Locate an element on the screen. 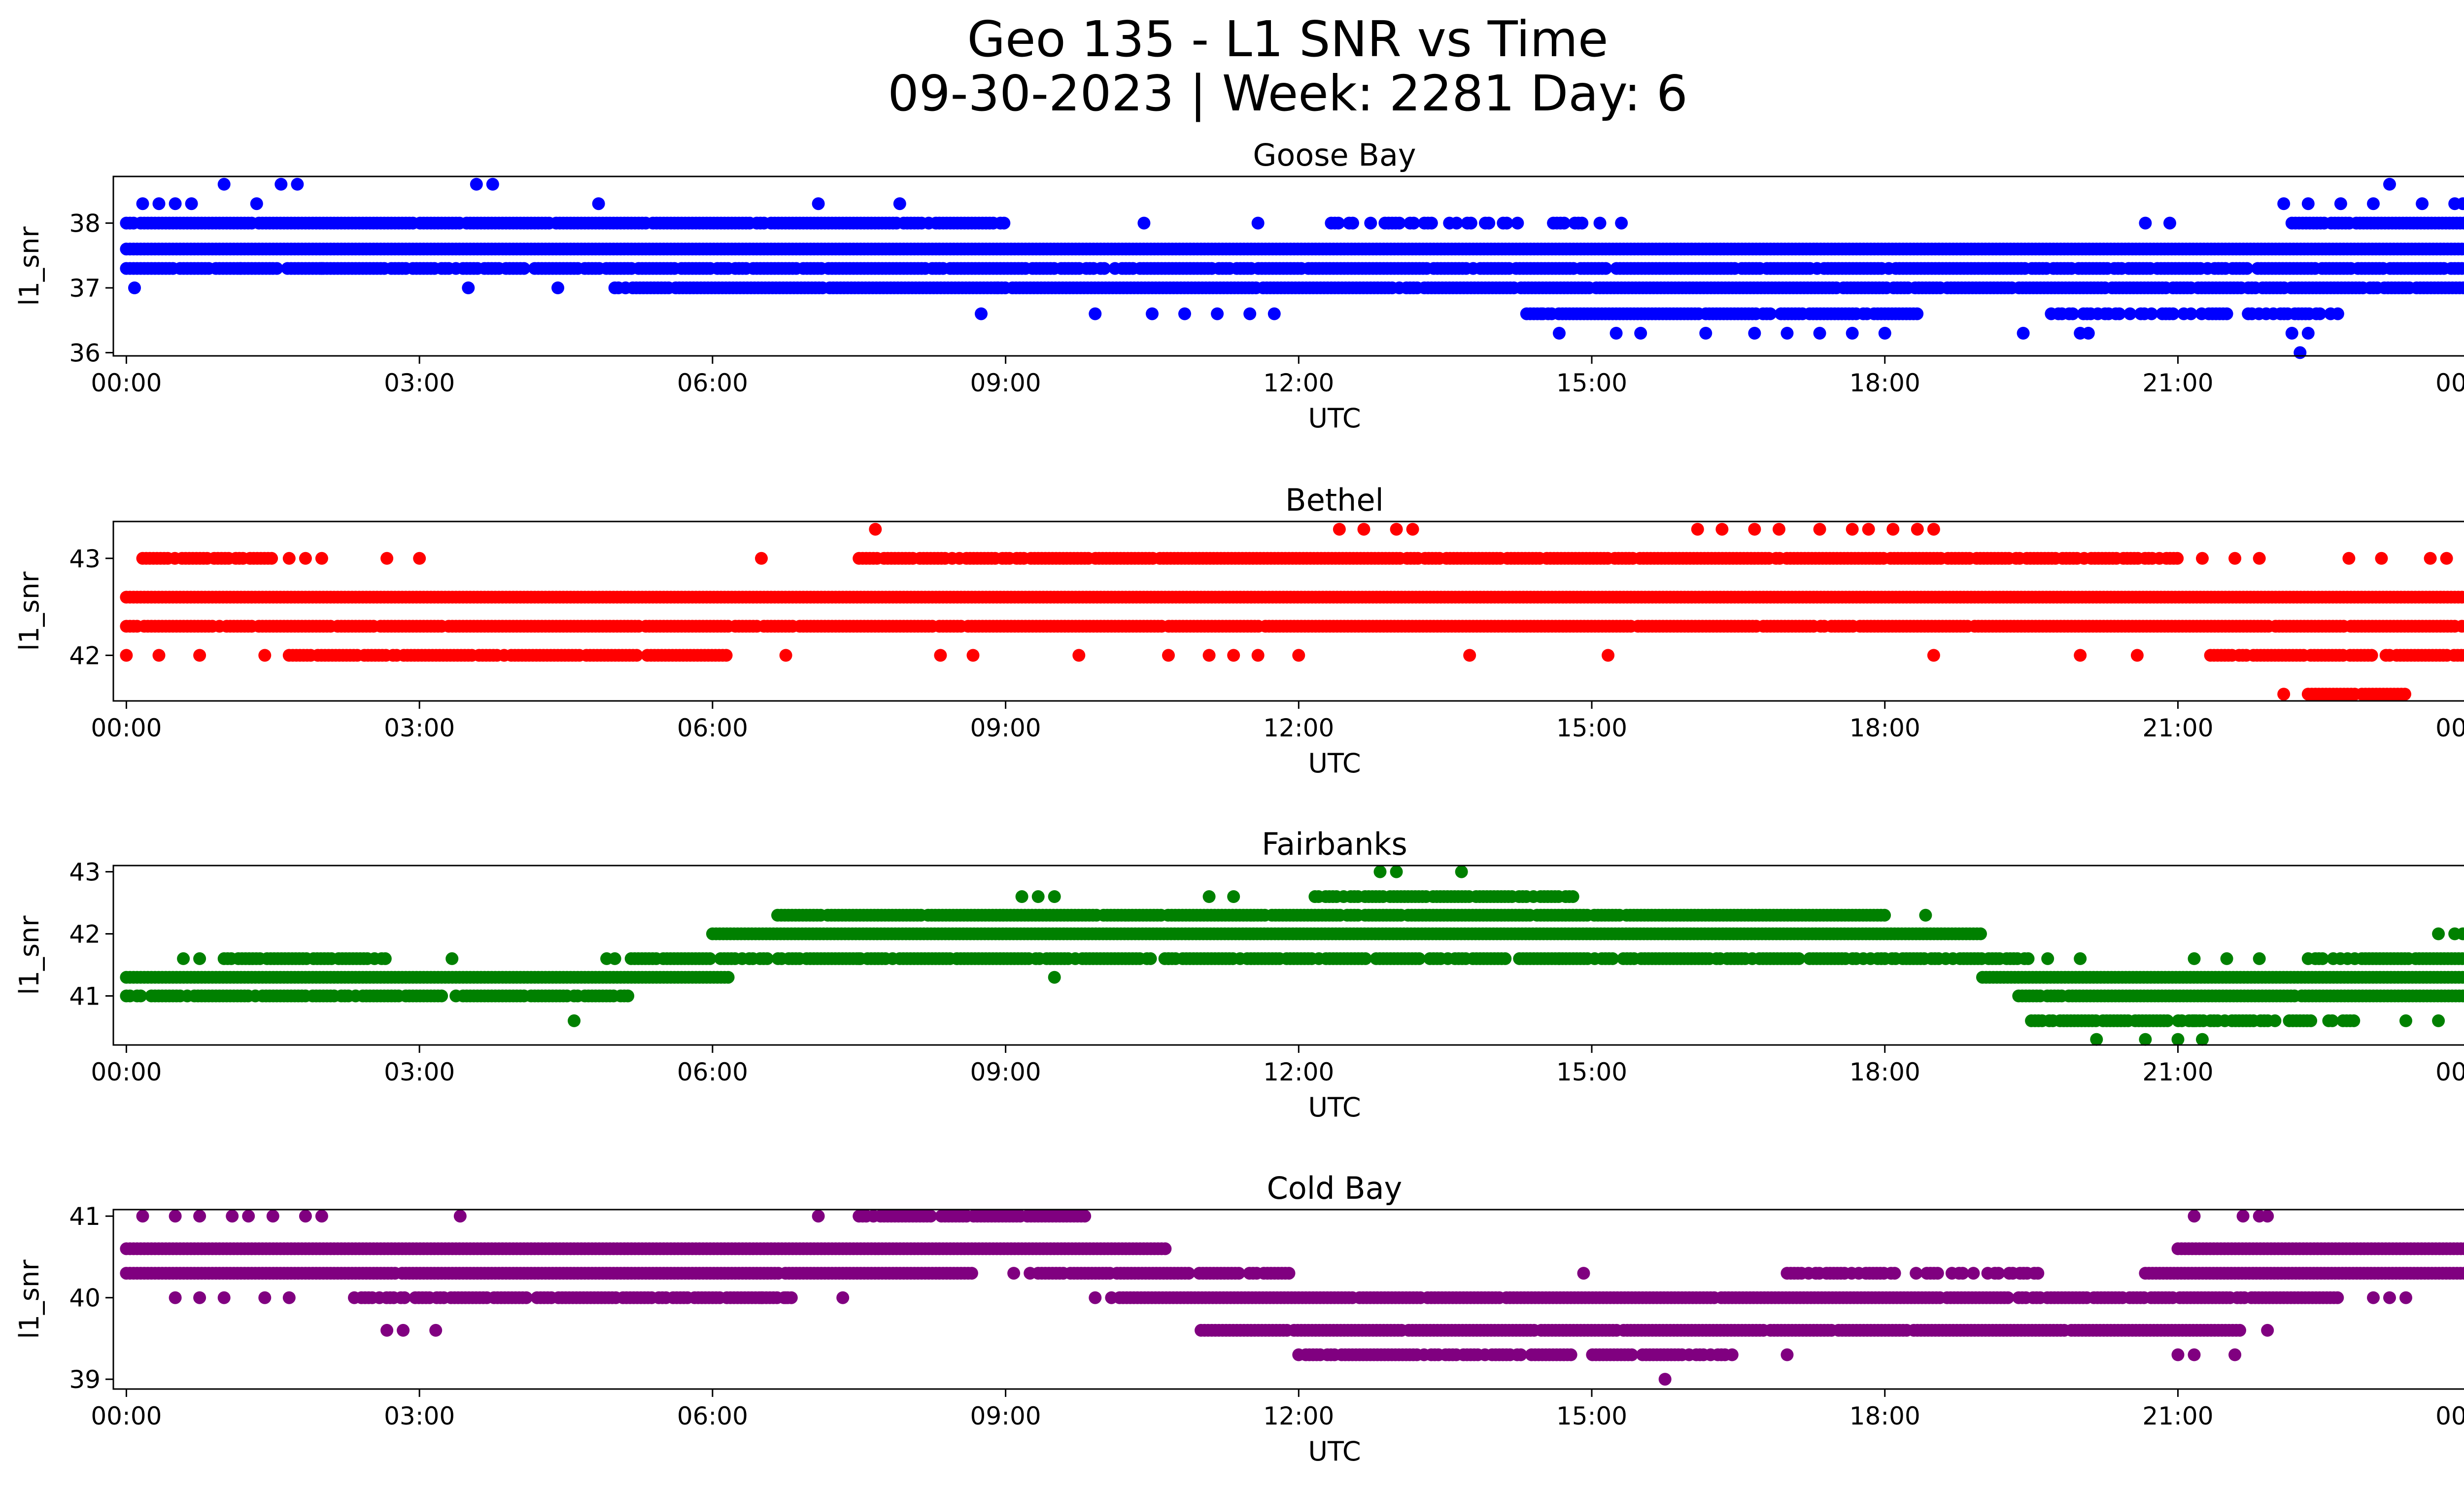 This screenshot has width=2464, height=1495. y-tick-label: 37 is located at coordinates (85, 288).